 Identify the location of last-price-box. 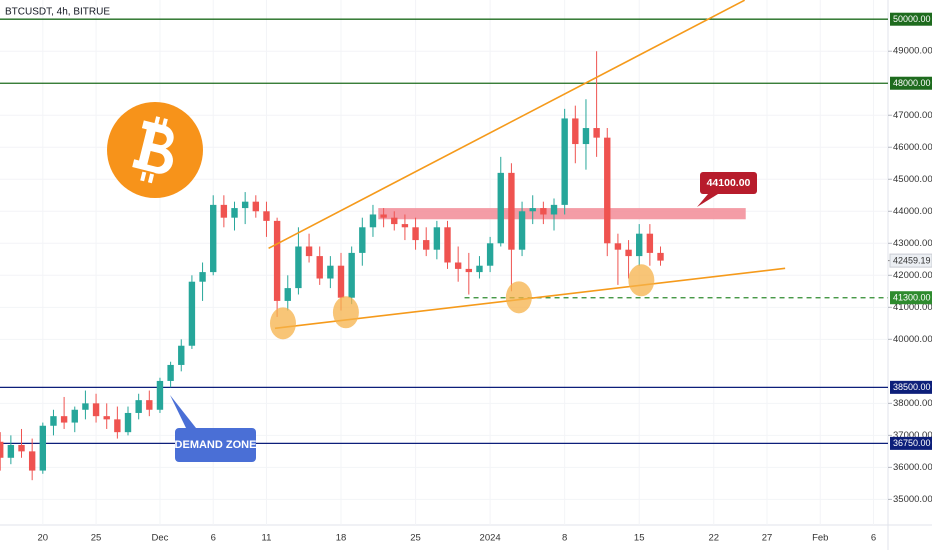
(910, 260).